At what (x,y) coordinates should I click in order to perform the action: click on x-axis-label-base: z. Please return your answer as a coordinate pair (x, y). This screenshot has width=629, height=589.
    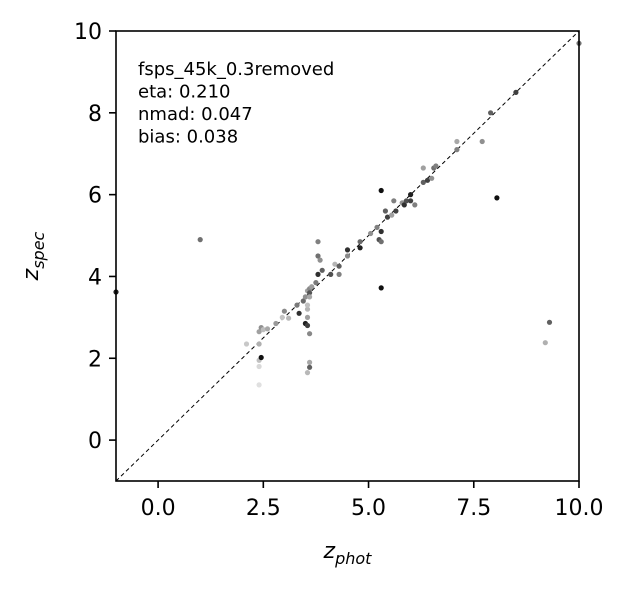
    Looking at the image, I should click on (329, 551).